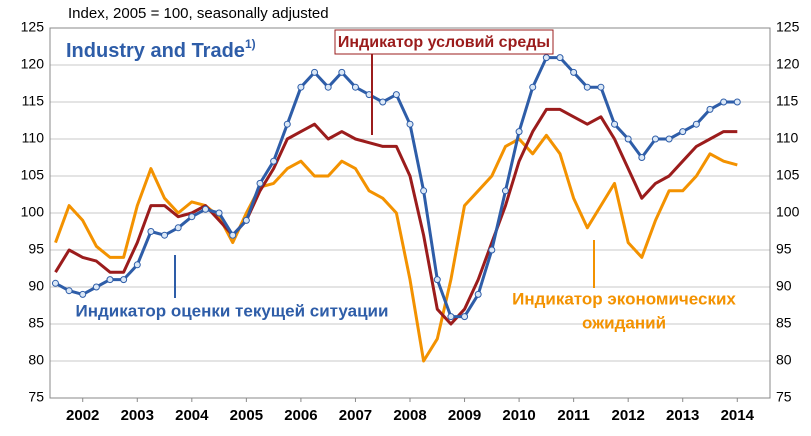 The image size is (811, 436). What do you see at coordinates (682, 415) in the screenshot?
I see `x-tick-label: 2013` at bounding box center [682, 415].